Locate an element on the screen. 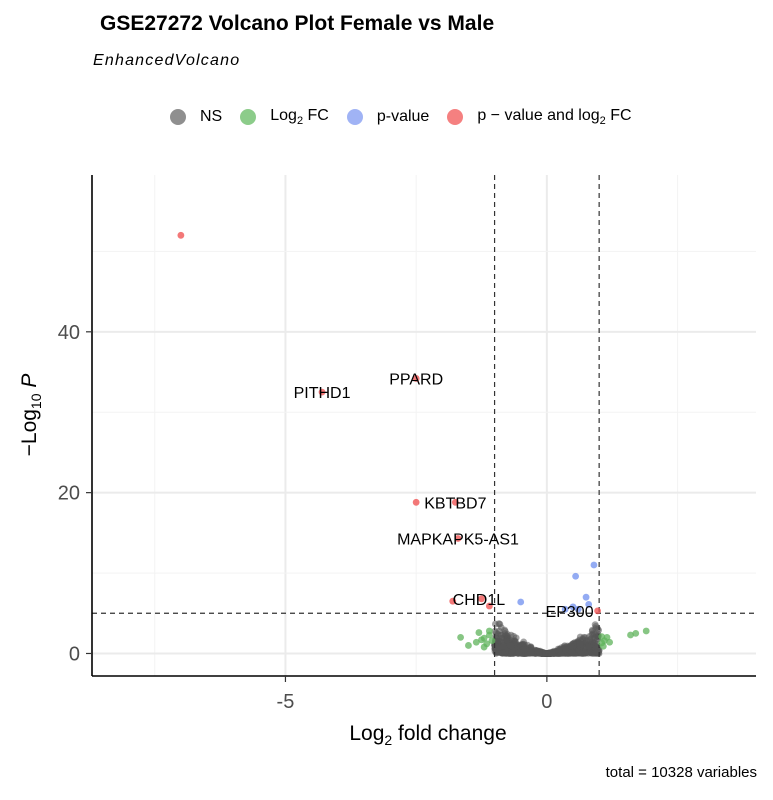 Image resolution: width=773 pixels, height=800 pixels. chart-subtitle: EnhancedVolcano is located at coordinates (167, 60).